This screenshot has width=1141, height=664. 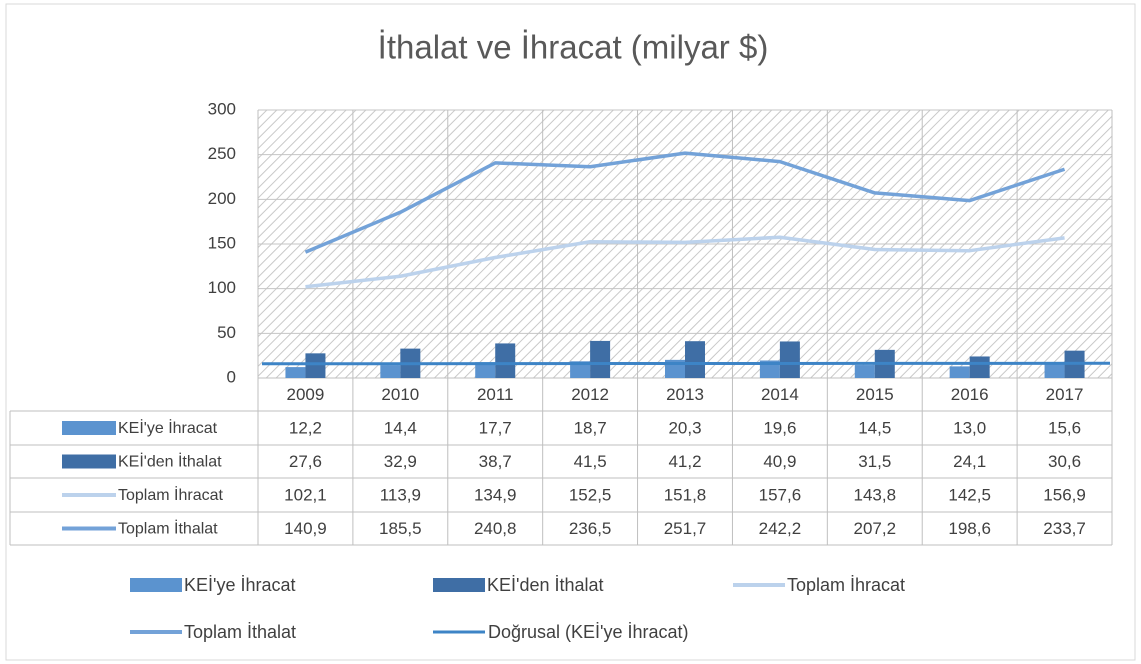 What do you see at coordinates (846, 585) in the screenshot?
I see `legend-label: Toplam İhracat` at bounding box center [846, 585].